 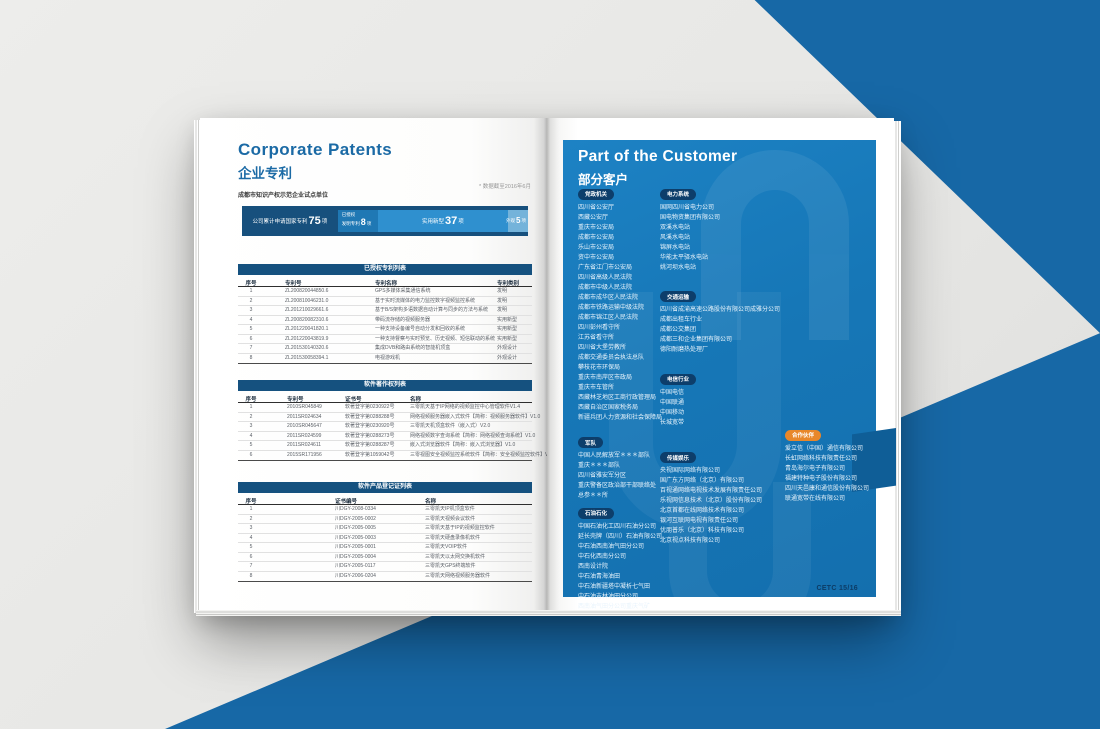 I want to click on stat-utility-unit: 项, so click(x=461, y=222).